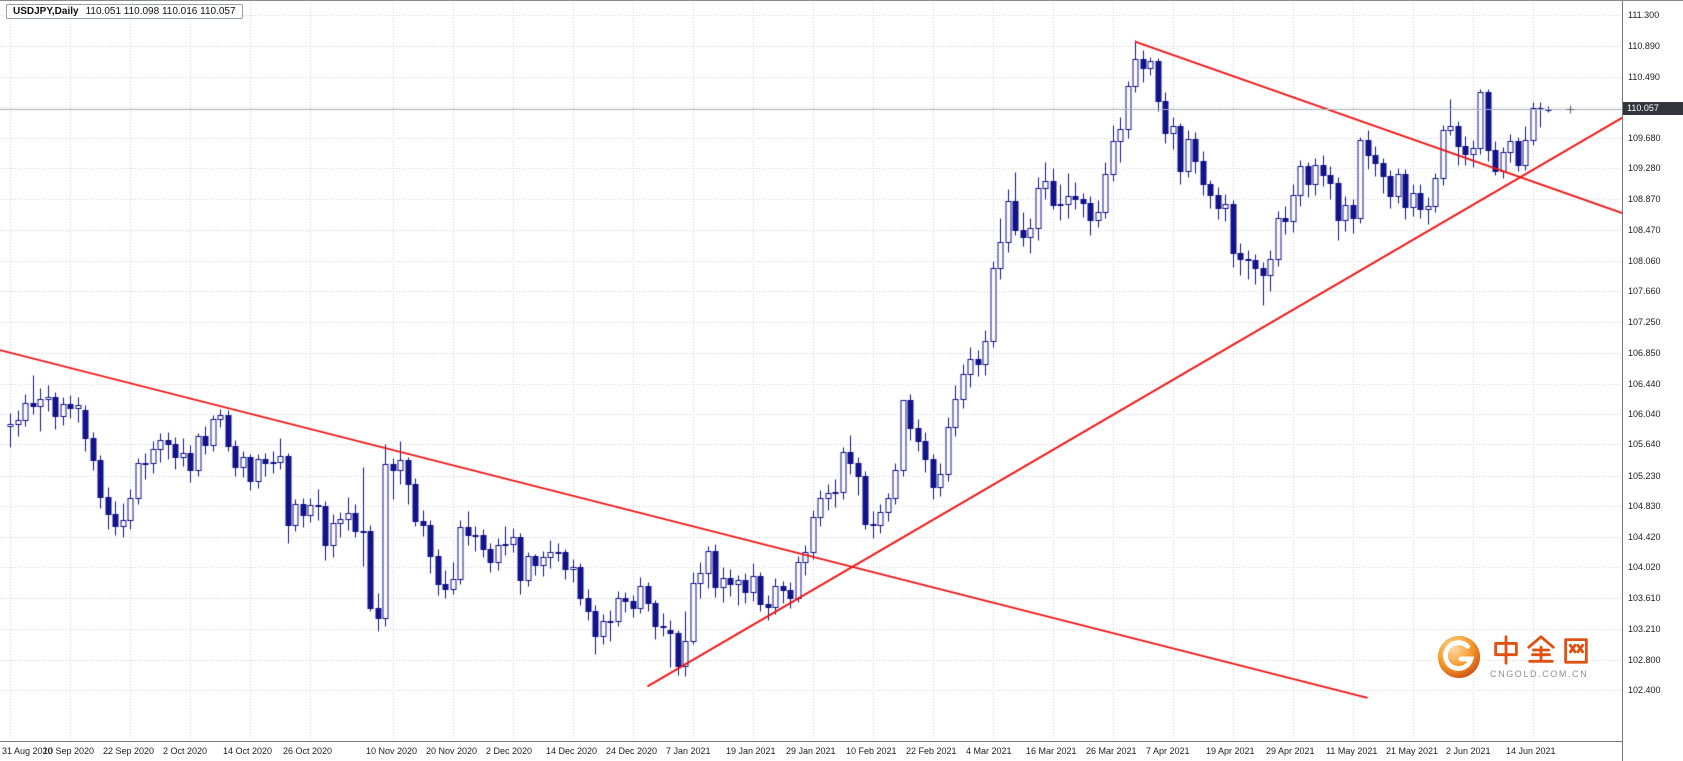 The width and height of the screenshot is (1683, 761). What do you see at coordinates (1653, 108) in the screenshot?
I see `current-price-badge: 110.057` at bounding box center [1653, 108].